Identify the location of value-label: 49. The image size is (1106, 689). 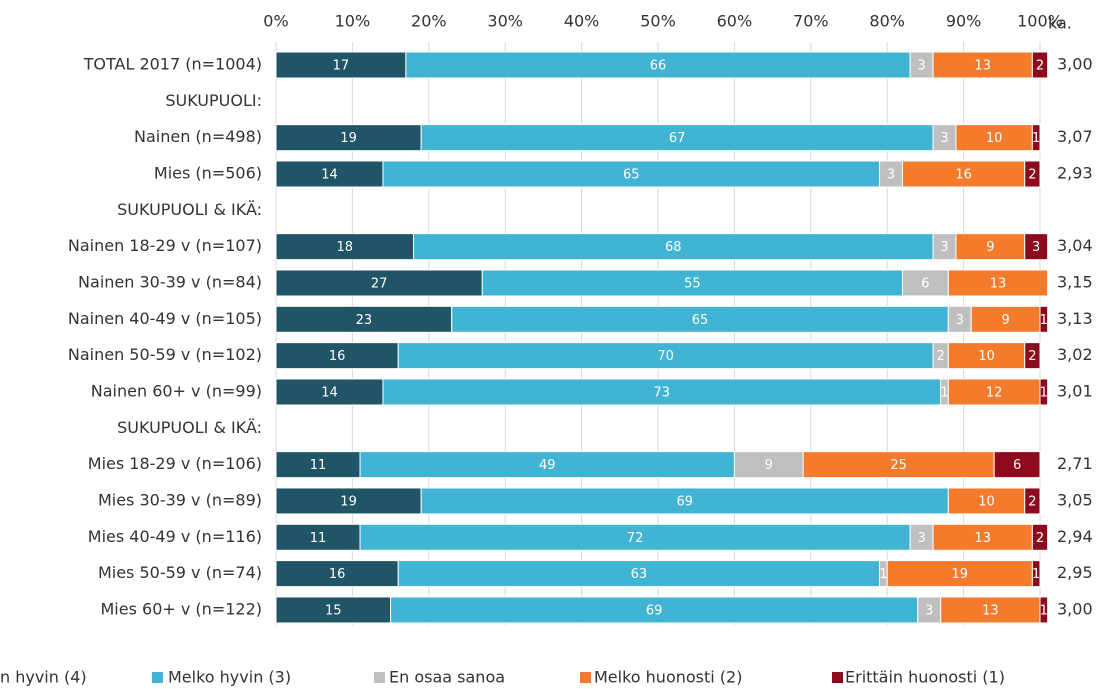
(547, 465).